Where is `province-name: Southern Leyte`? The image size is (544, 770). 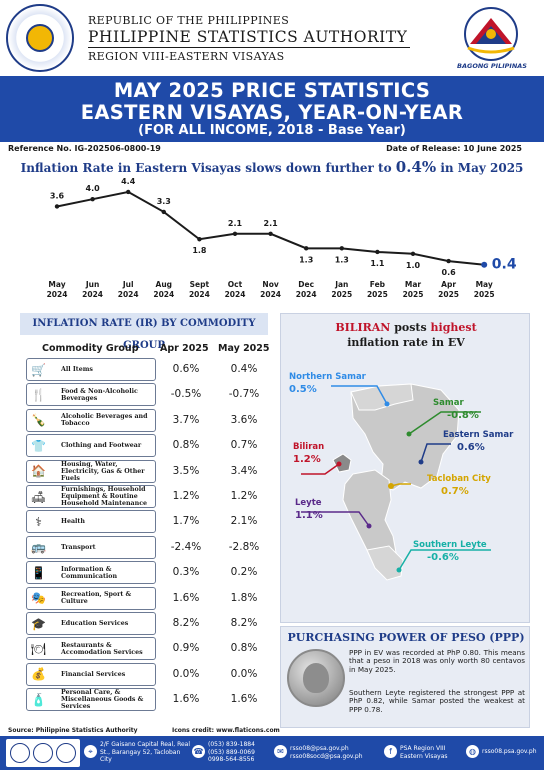 province-name: Southern Leyte is located at coordinates (450, 545).